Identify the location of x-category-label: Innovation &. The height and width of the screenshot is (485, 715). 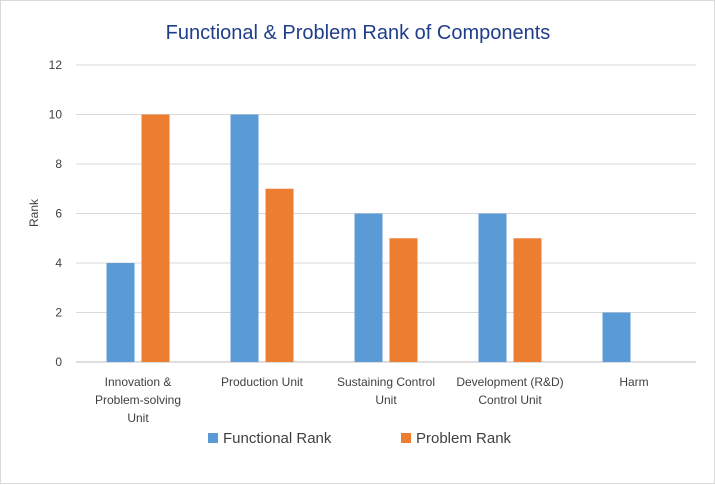
(138, 382).